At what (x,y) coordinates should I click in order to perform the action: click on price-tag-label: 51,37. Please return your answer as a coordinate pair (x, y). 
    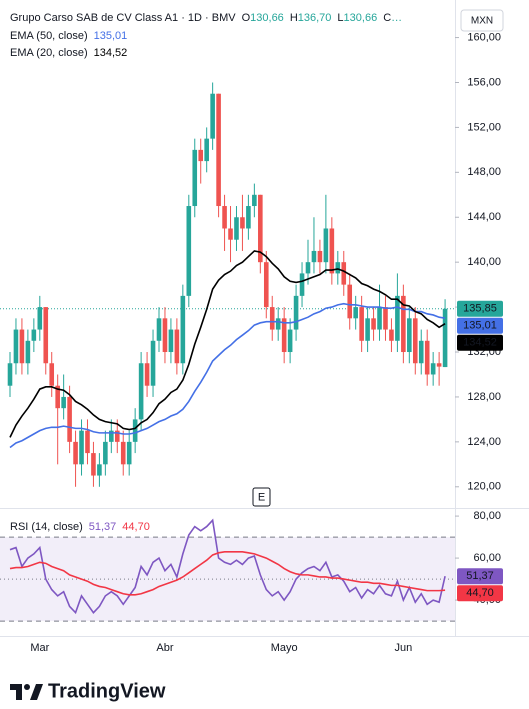
    Looking at the image, I should click on (480, 576).